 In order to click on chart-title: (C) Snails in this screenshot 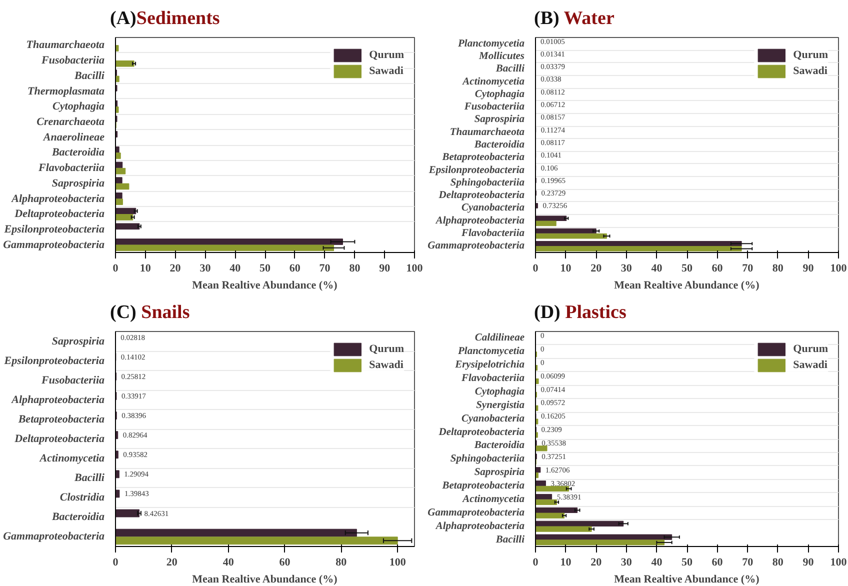, I will do `click(150, 312)`.